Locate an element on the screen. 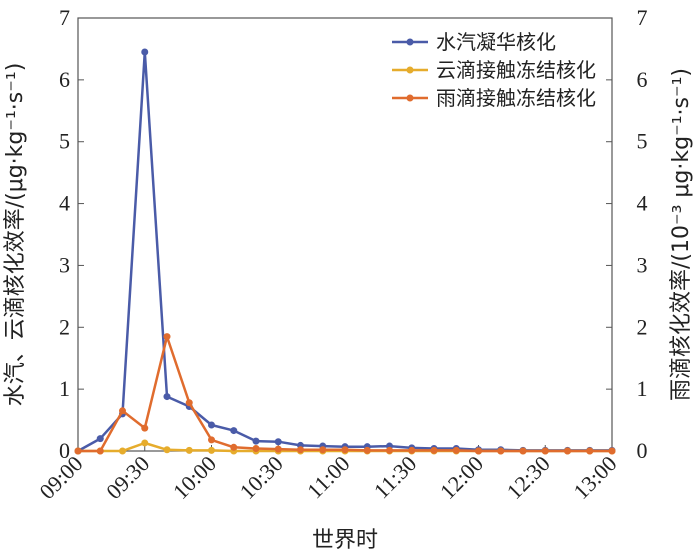  y-right-axis-title: 雨滴核化效率/(10⁻³ μg·kg⁻¹·s⁻¹) is located at coordinates (681, 234).